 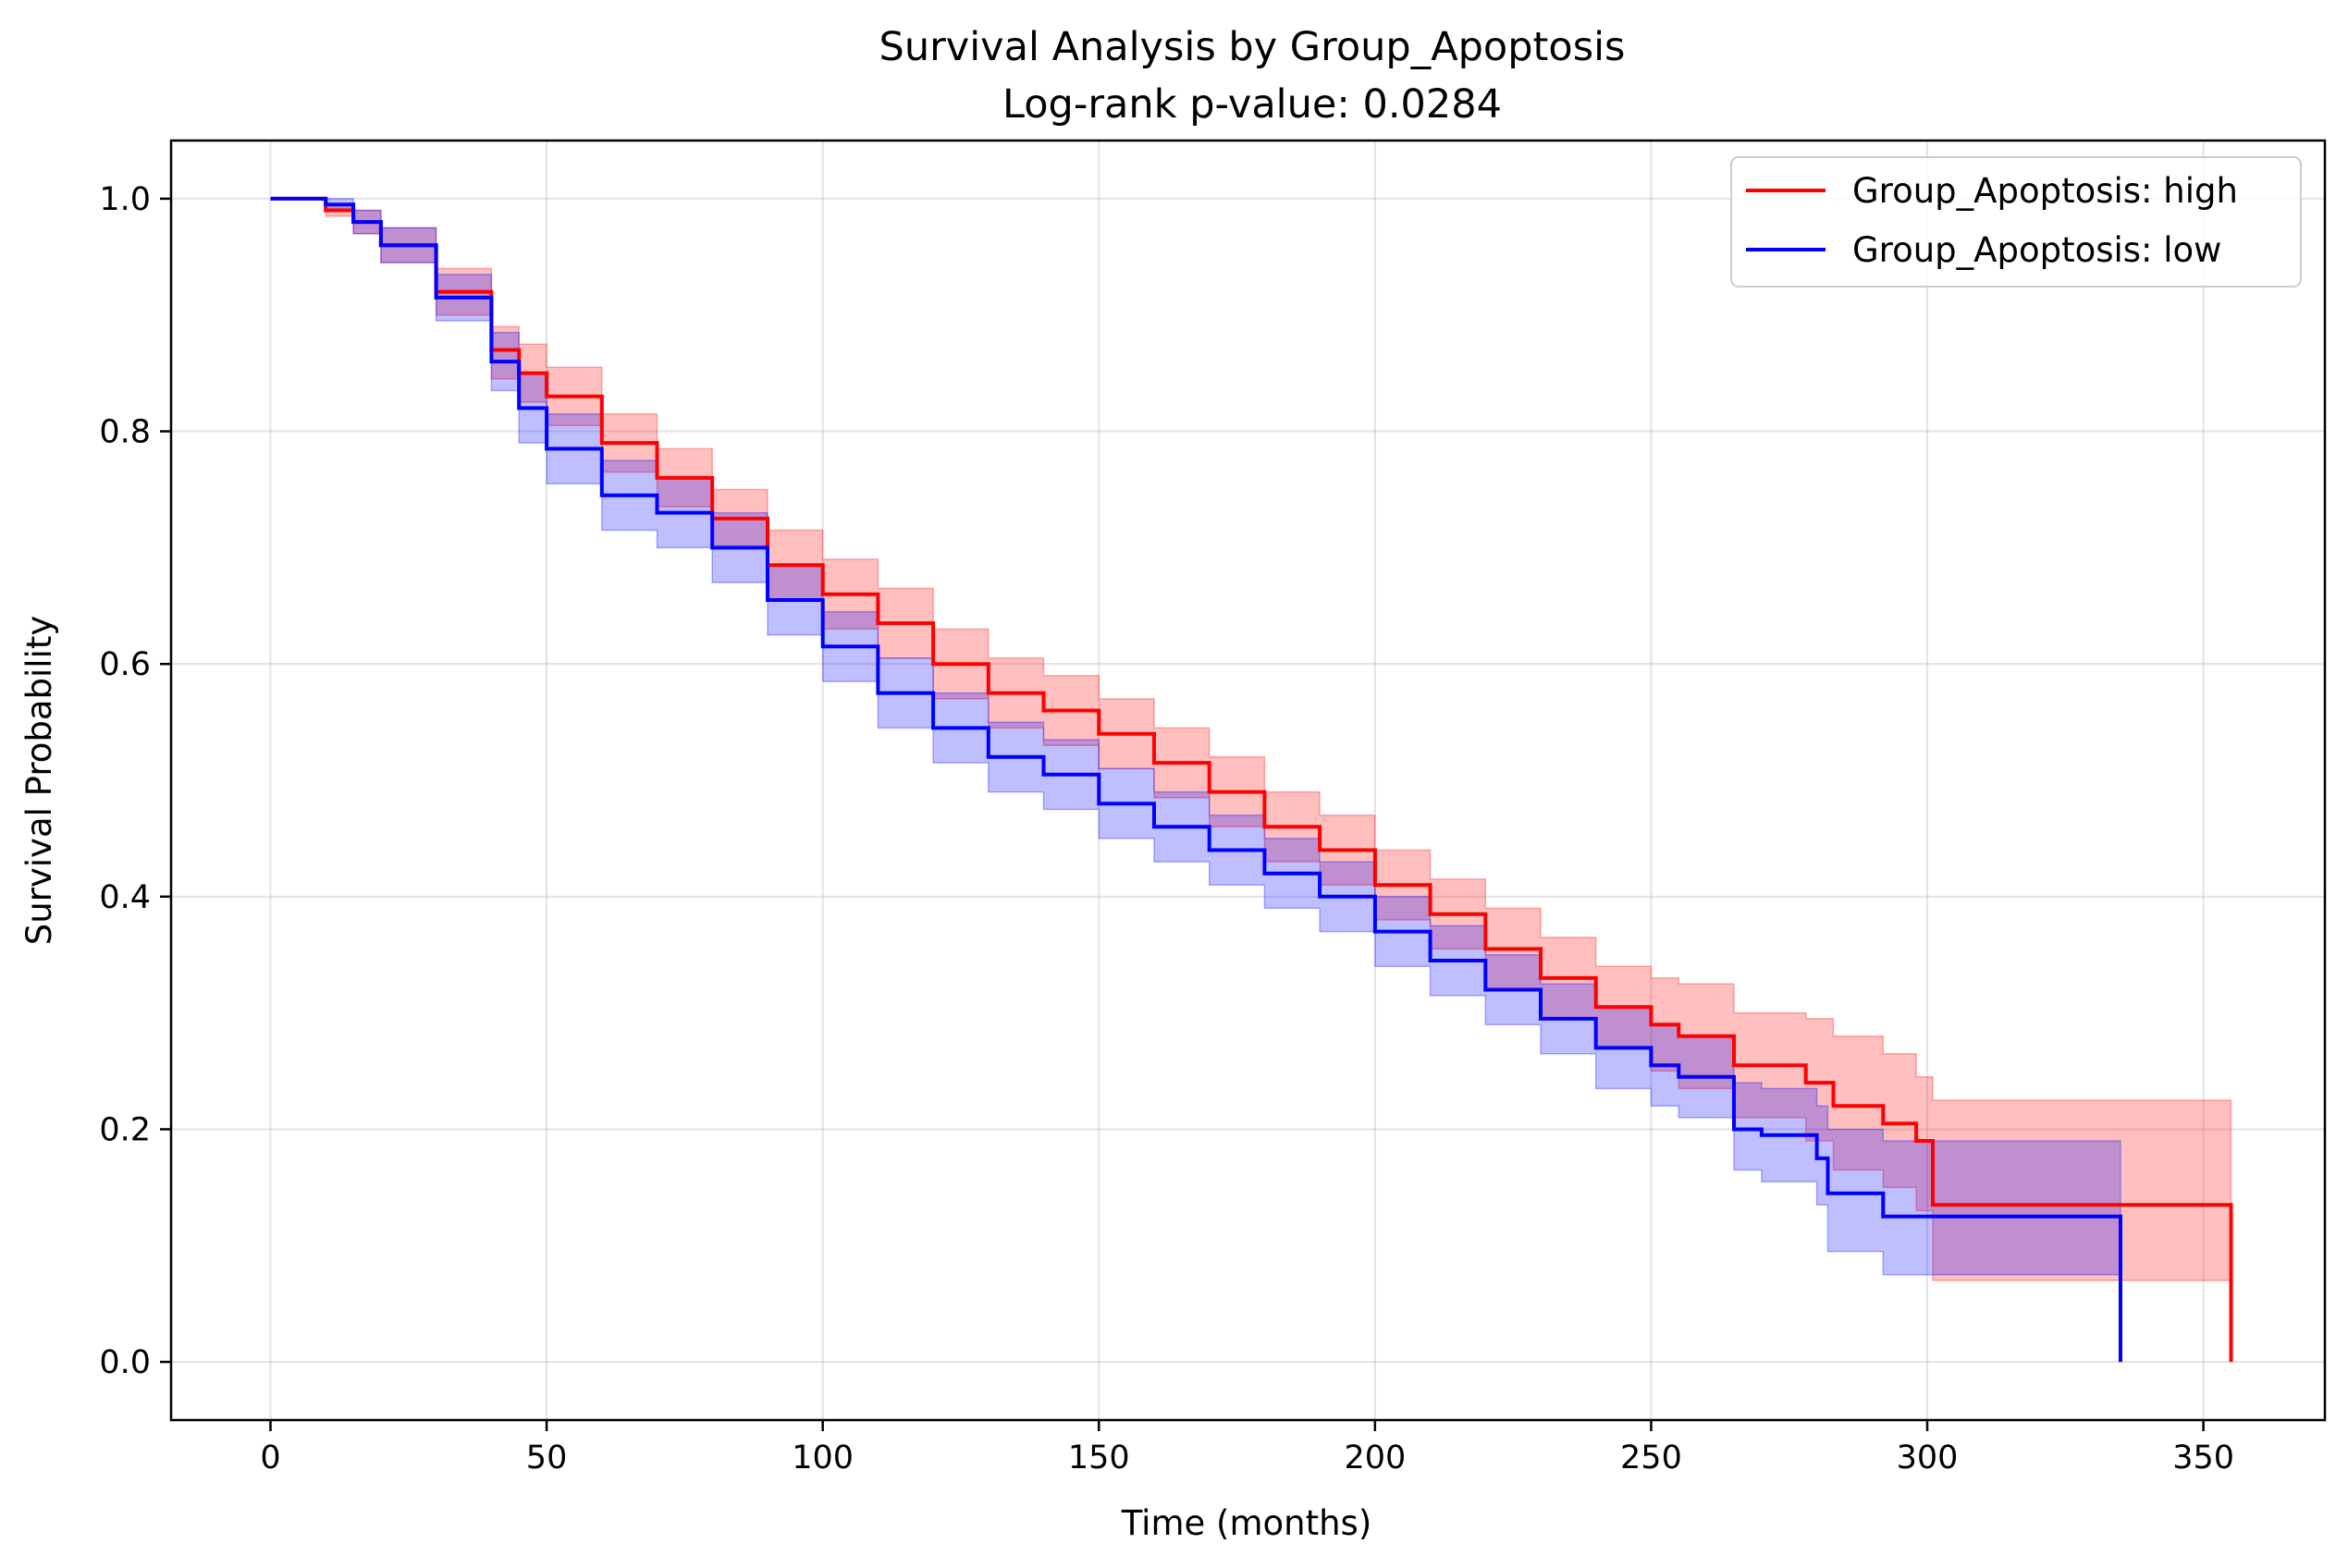 What do you see at coordinates (1375, 1458) in the screenshot?
I see `x-tick-label-4: 200` at bounding box center [1375, 1458].